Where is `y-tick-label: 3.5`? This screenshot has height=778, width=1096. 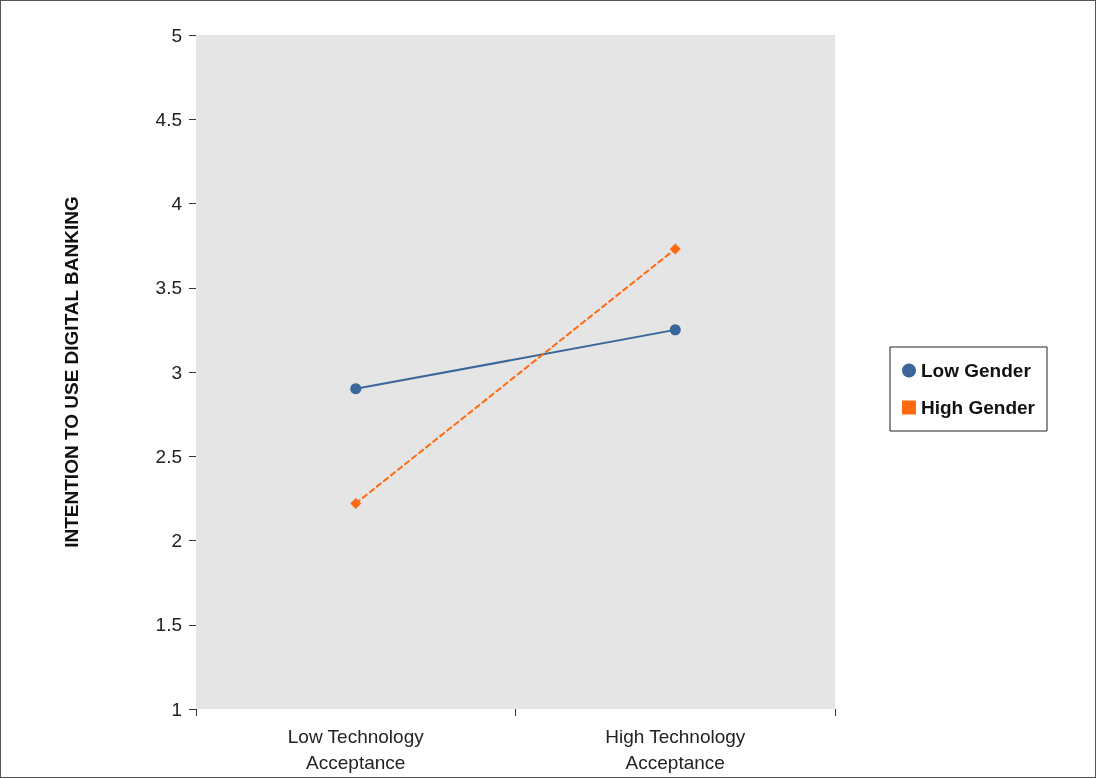
y-tick-label: 3.5 is located at coordinates (168, 288).